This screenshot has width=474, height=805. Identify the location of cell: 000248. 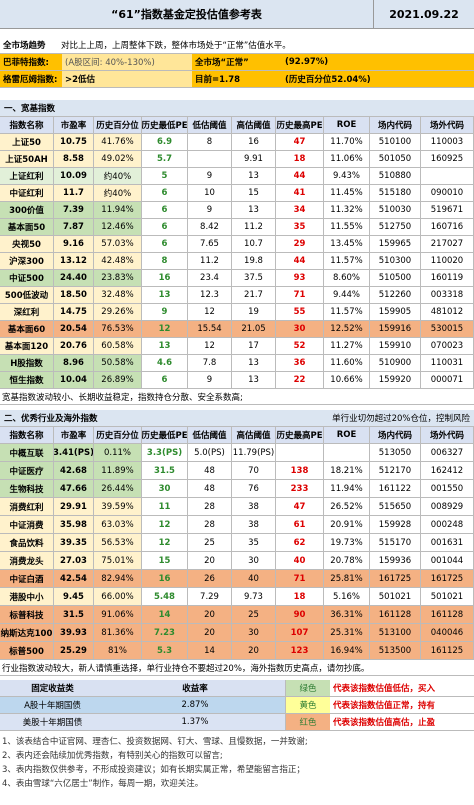
(447, 525).